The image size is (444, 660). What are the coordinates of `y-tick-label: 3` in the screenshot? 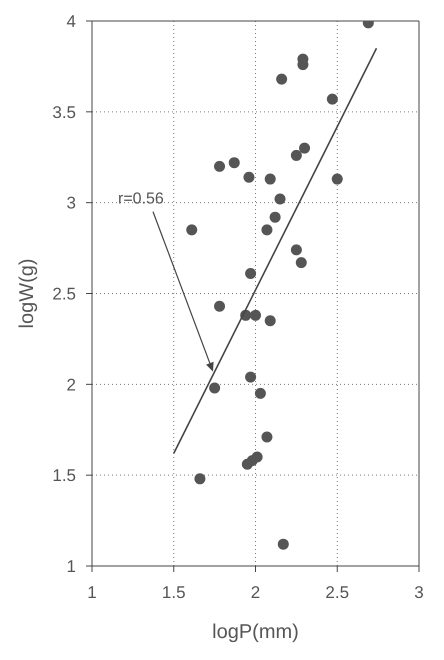 It's located at (71, 203).